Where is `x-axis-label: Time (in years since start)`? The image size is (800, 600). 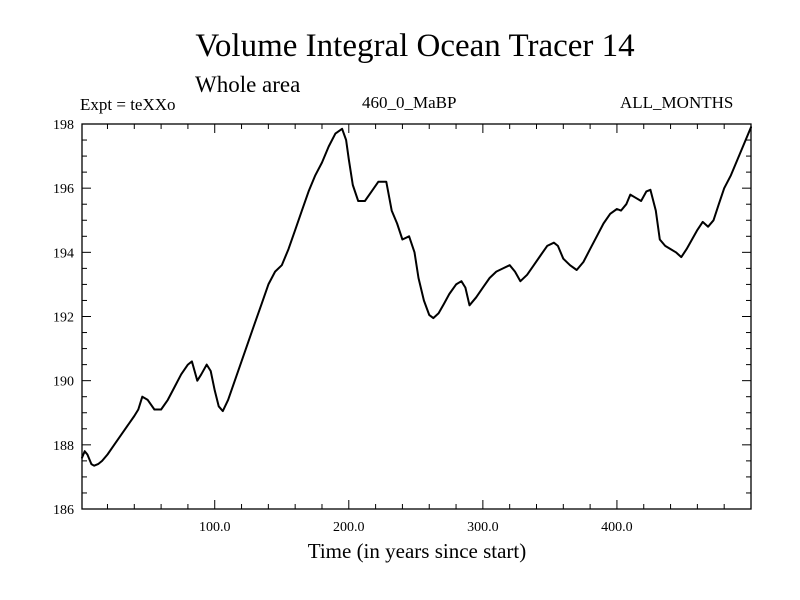
x-axis-label: Time (in years since start) is located at coordinates (417, 551).